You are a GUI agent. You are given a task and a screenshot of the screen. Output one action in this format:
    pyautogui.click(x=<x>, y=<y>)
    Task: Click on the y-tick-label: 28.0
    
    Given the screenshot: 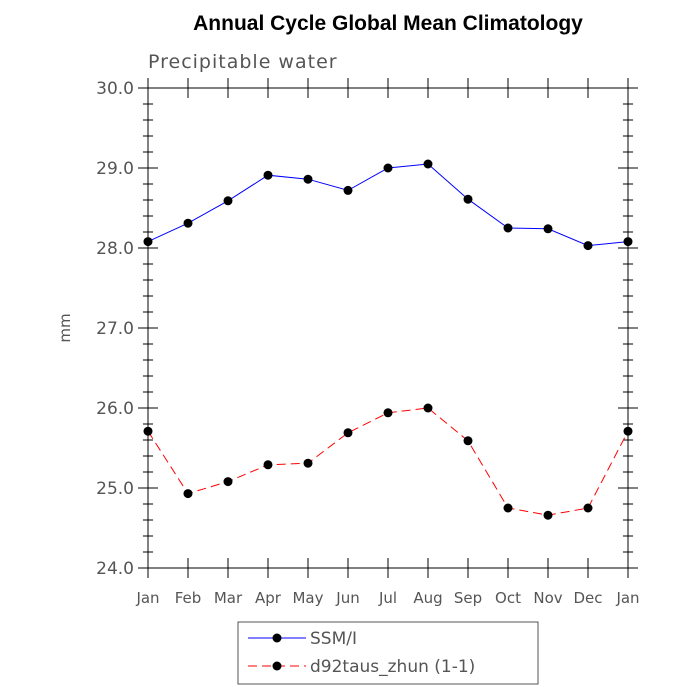 What is the action you would take?
    pyautogui.click(x=115, y=249)
    